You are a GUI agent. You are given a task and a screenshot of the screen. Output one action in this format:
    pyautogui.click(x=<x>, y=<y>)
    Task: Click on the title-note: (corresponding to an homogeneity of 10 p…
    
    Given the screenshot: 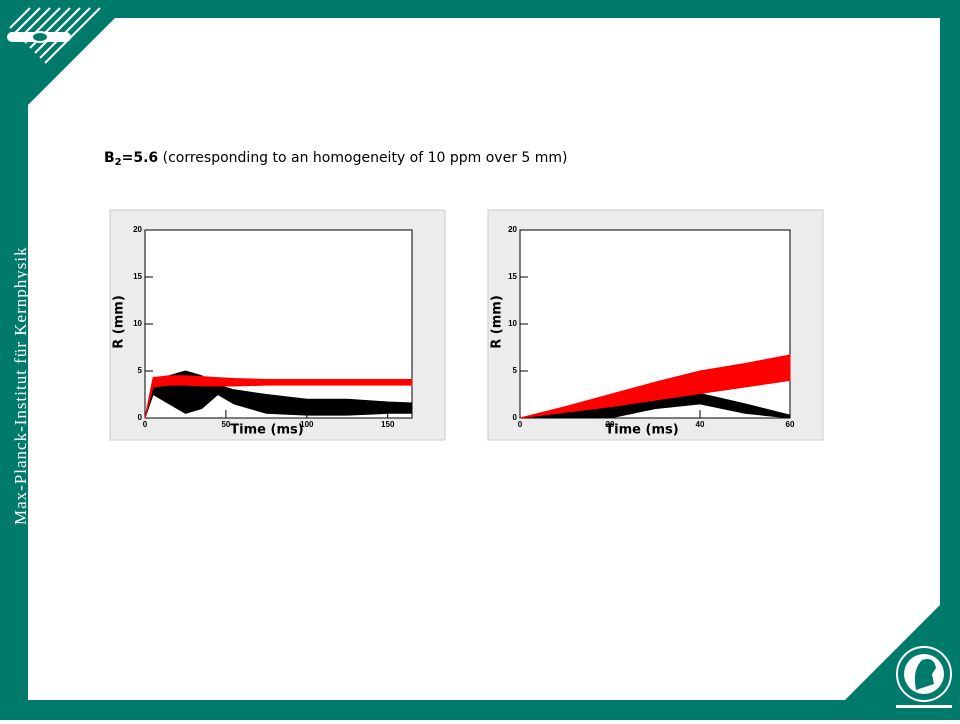 What is the action you would take?
    pyautogui.click(x=362, y=158)
    